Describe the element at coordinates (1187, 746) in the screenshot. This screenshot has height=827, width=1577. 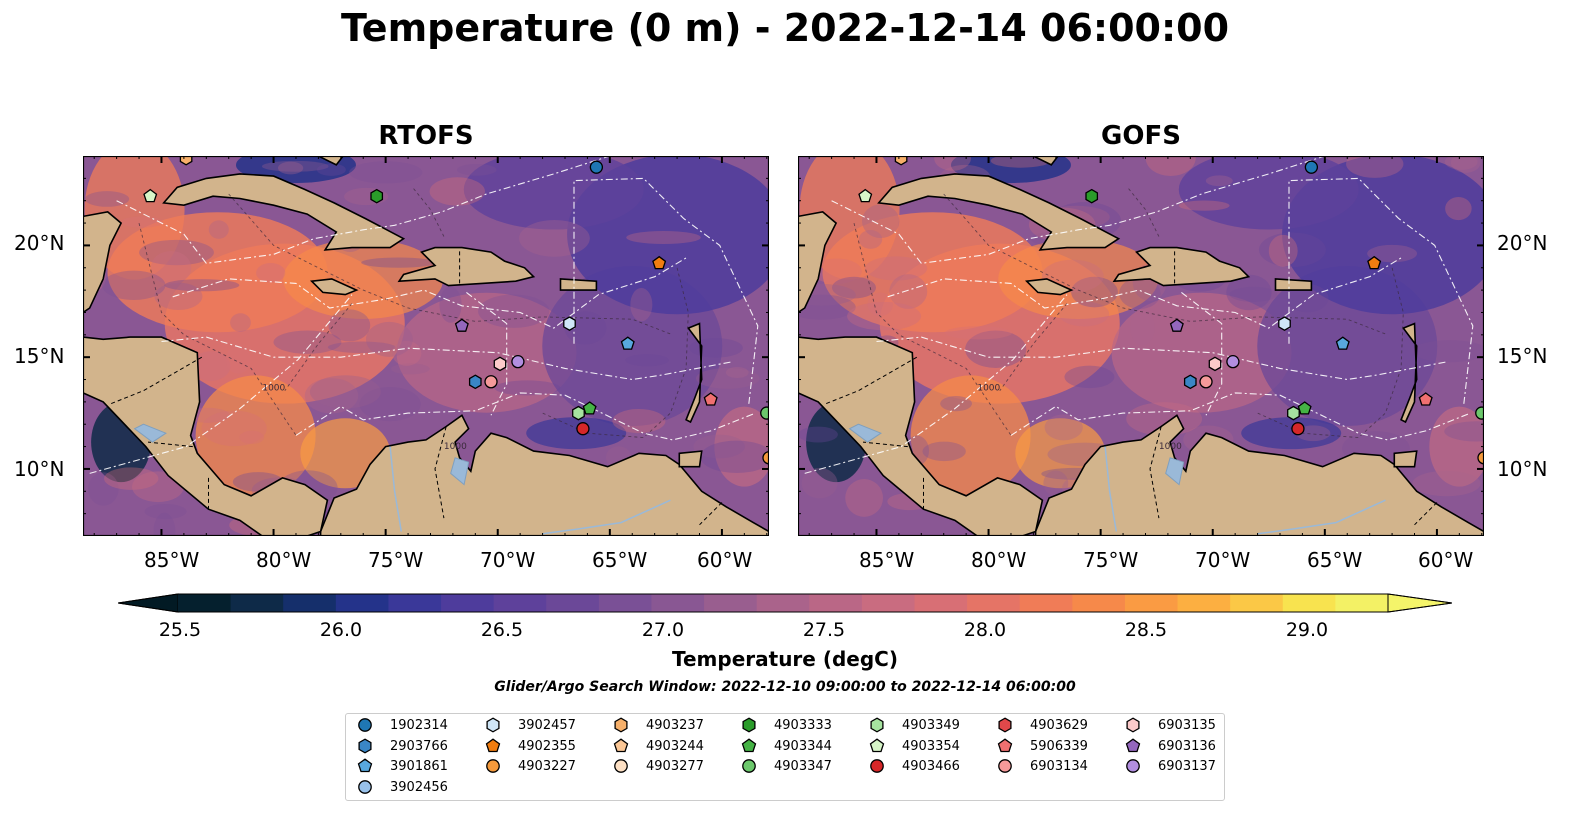
I see `legend-label: 6903136` at that location.